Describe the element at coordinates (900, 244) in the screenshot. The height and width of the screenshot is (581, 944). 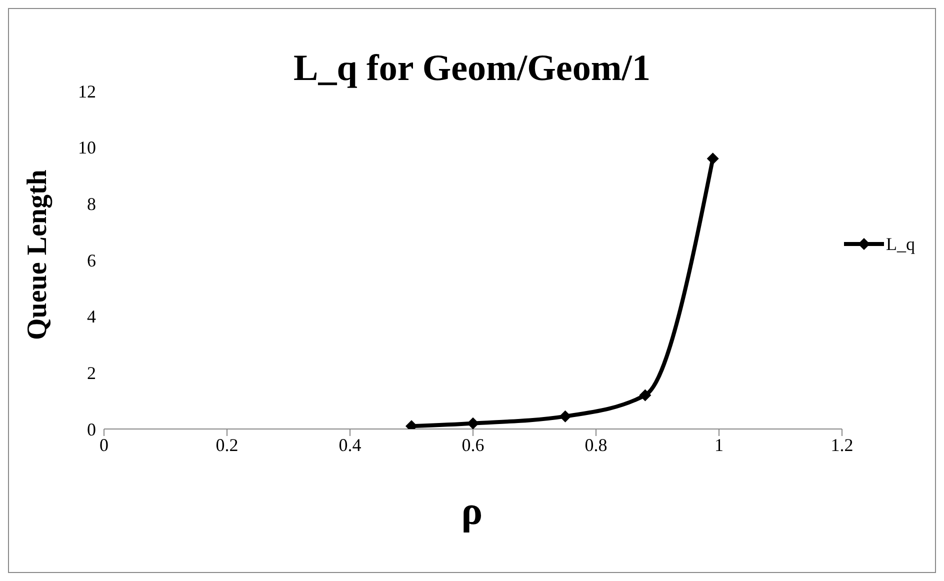
I see `legend-label: L_q` at that location.